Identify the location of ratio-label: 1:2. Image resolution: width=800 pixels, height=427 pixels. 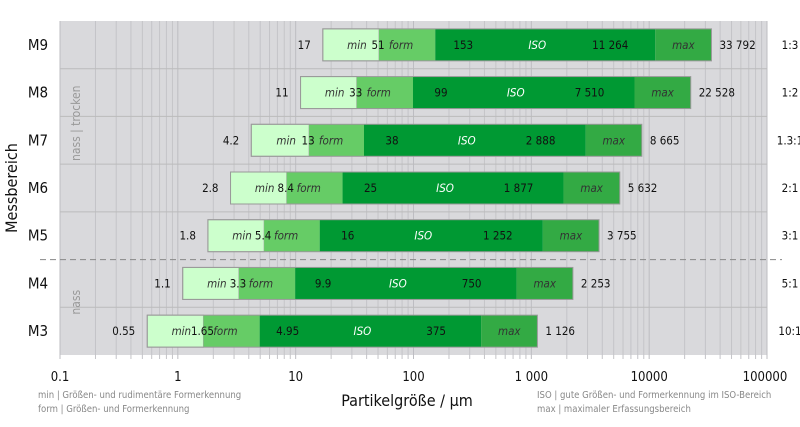
(790, 93).